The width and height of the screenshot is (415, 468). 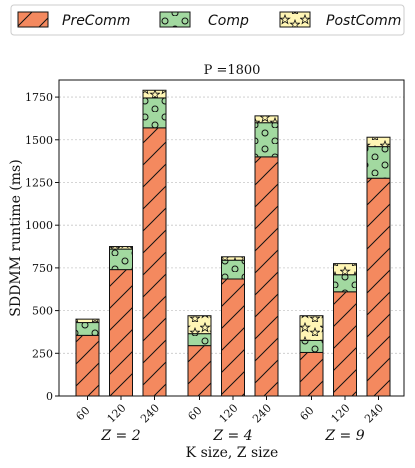 What do you see at coordinates (39, 140) in the screenshot?
I see `y-tick-label: 1500` at bounding box center [39, 140].